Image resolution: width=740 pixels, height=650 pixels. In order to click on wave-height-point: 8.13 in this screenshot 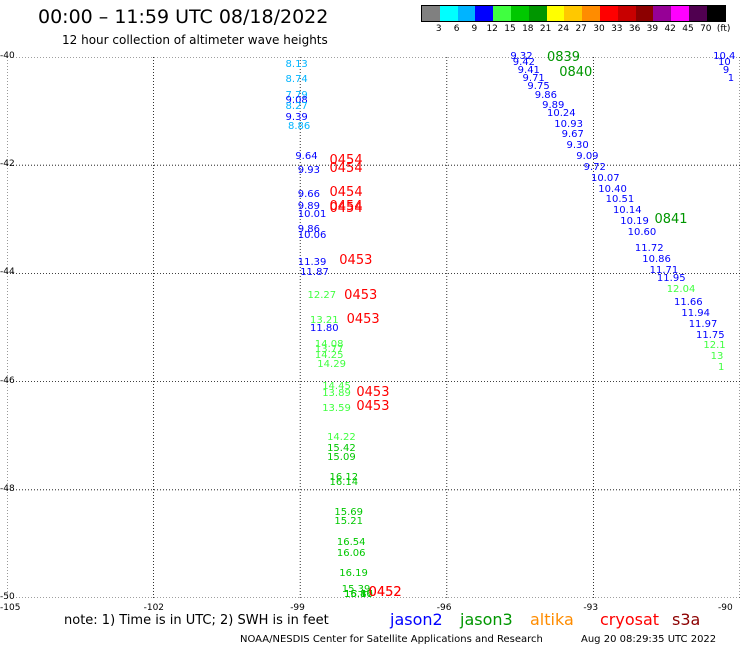, I will do `click(296, 65)`.